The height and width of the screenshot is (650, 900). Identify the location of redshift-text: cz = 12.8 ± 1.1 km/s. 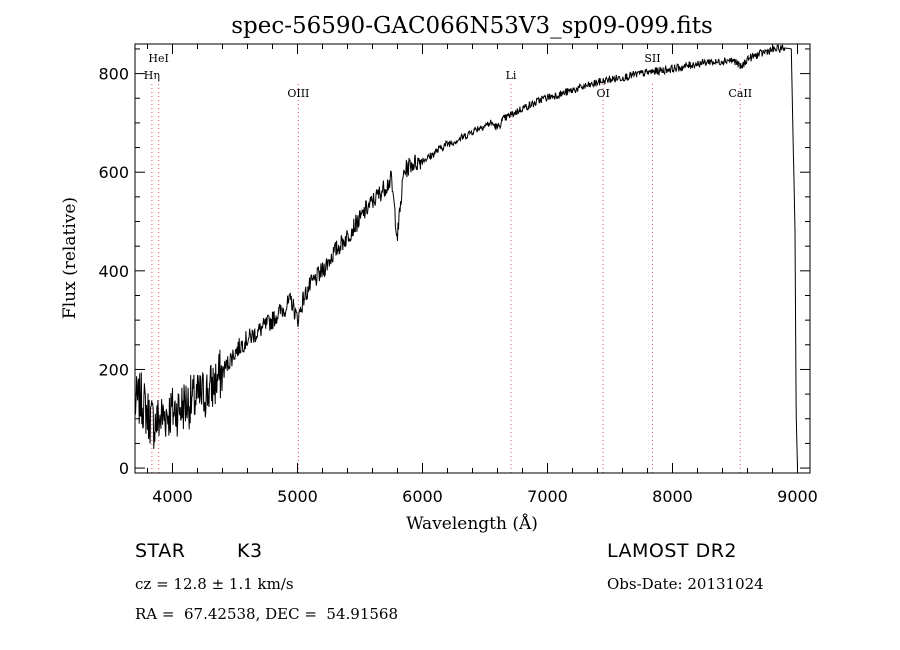
(214, 584).